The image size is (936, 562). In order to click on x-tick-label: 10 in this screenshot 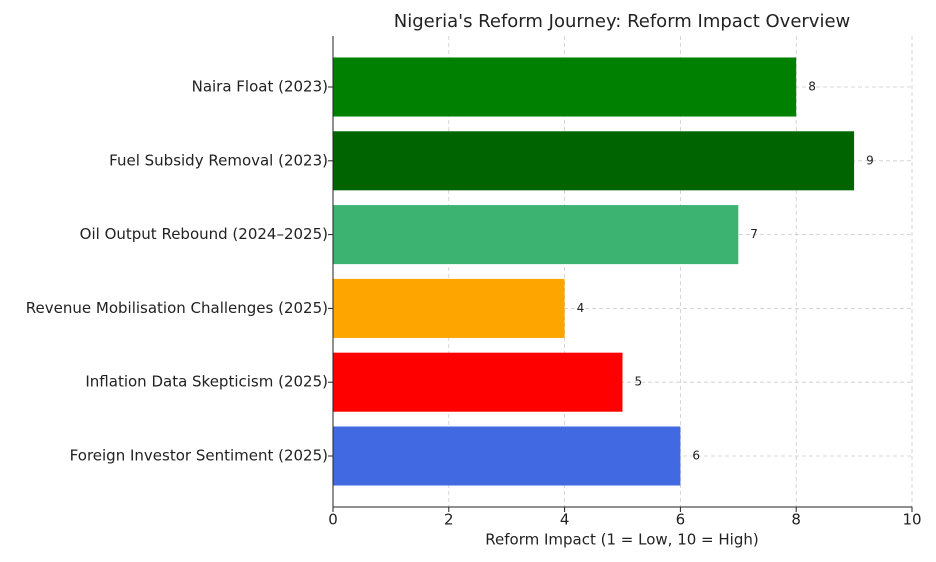, I will do `click(911, 520)`.